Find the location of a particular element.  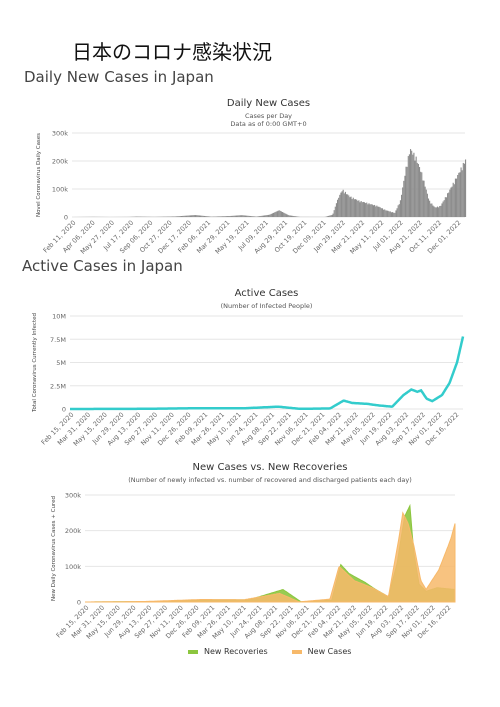

legend-swatch-new-cases is located at coordinates (296, 651).